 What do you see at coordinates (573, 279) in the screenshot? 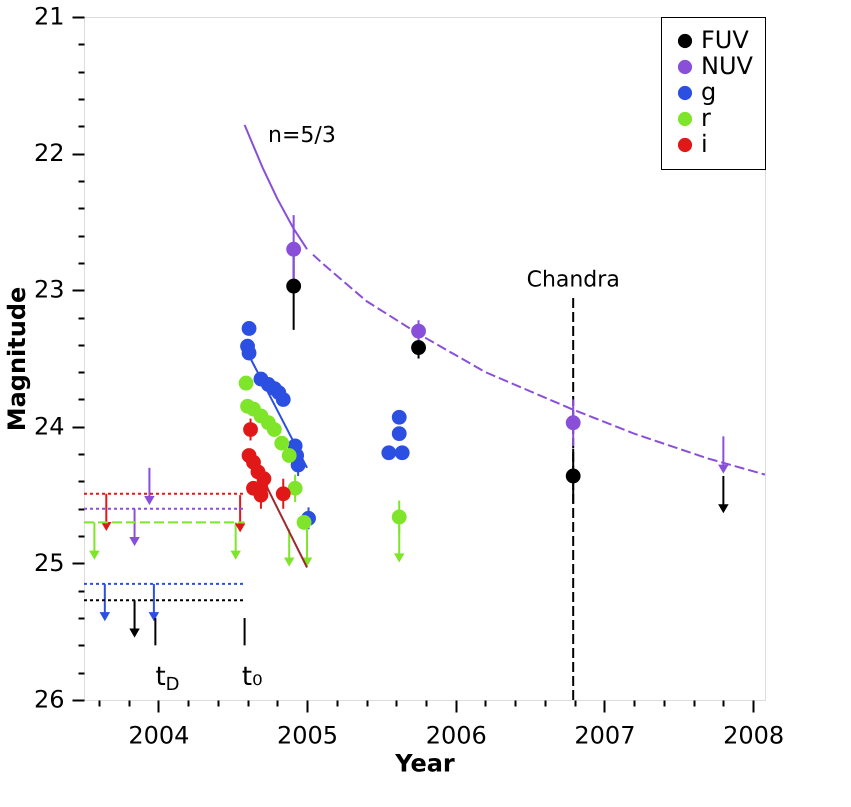
I see `ref-line-label: Chandra` at bounding box center [573, 279].